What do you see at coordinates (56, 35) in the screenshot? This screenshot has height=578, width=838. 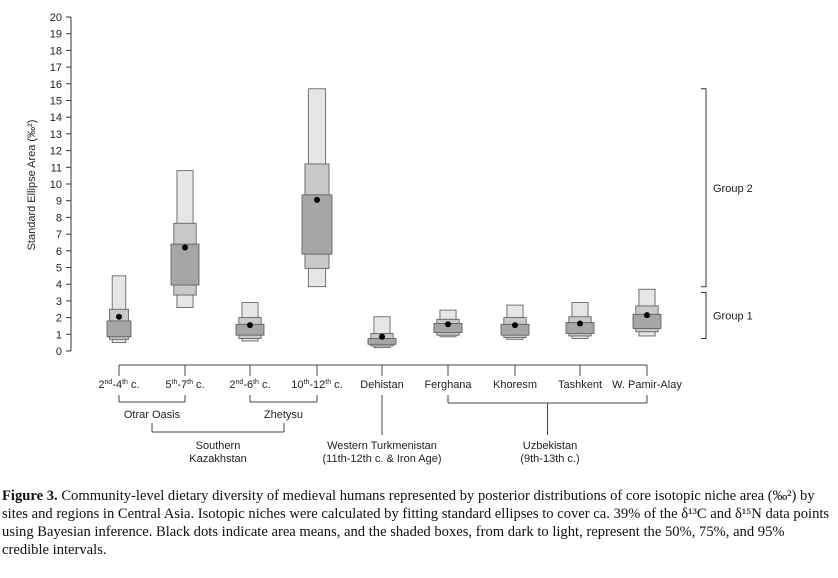 I see `y-tick-label: 19` at bounding box center [56, 35].